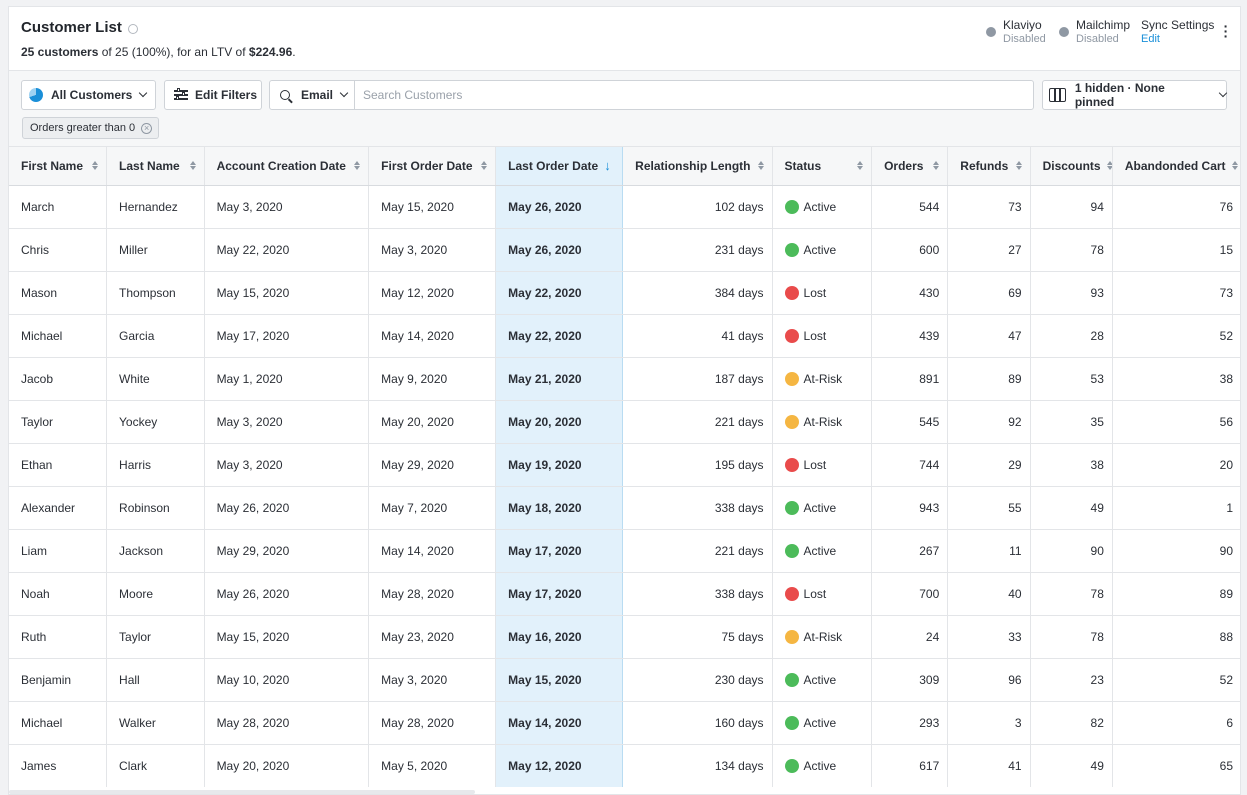 This screenshot has width=1247, height=795. Describe the element at coordinates (58, 594) in the screenshot. I see `table-cell: Noah` at that location.